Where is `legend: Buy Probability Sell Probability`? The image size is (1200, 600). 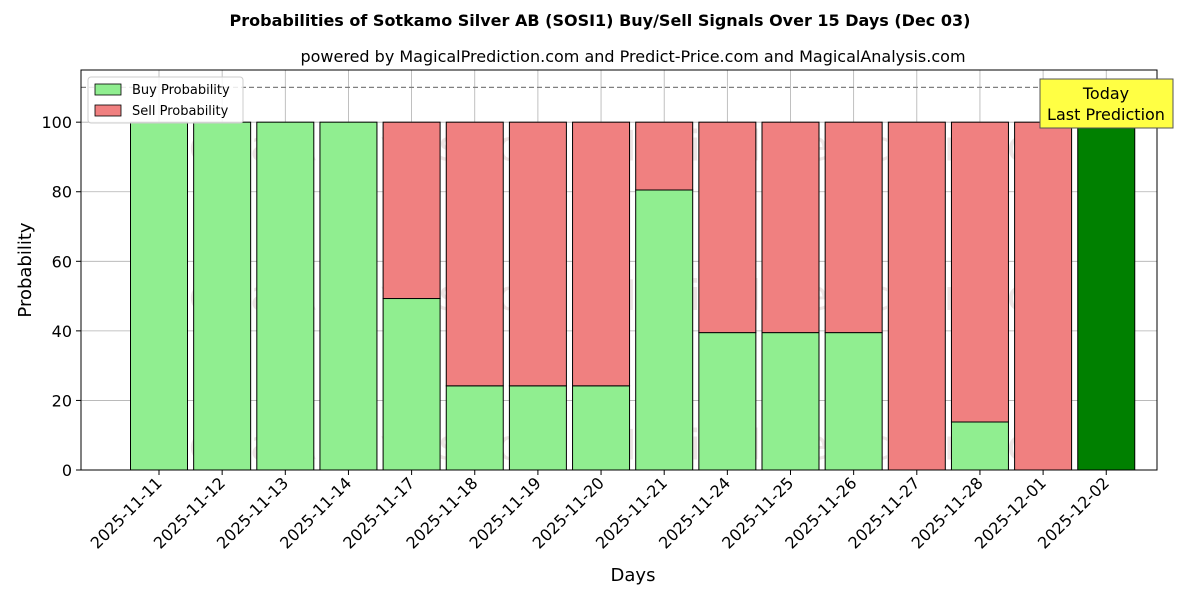 legend: Buy Probability Sell Probability is located at coordinates (165, 100).